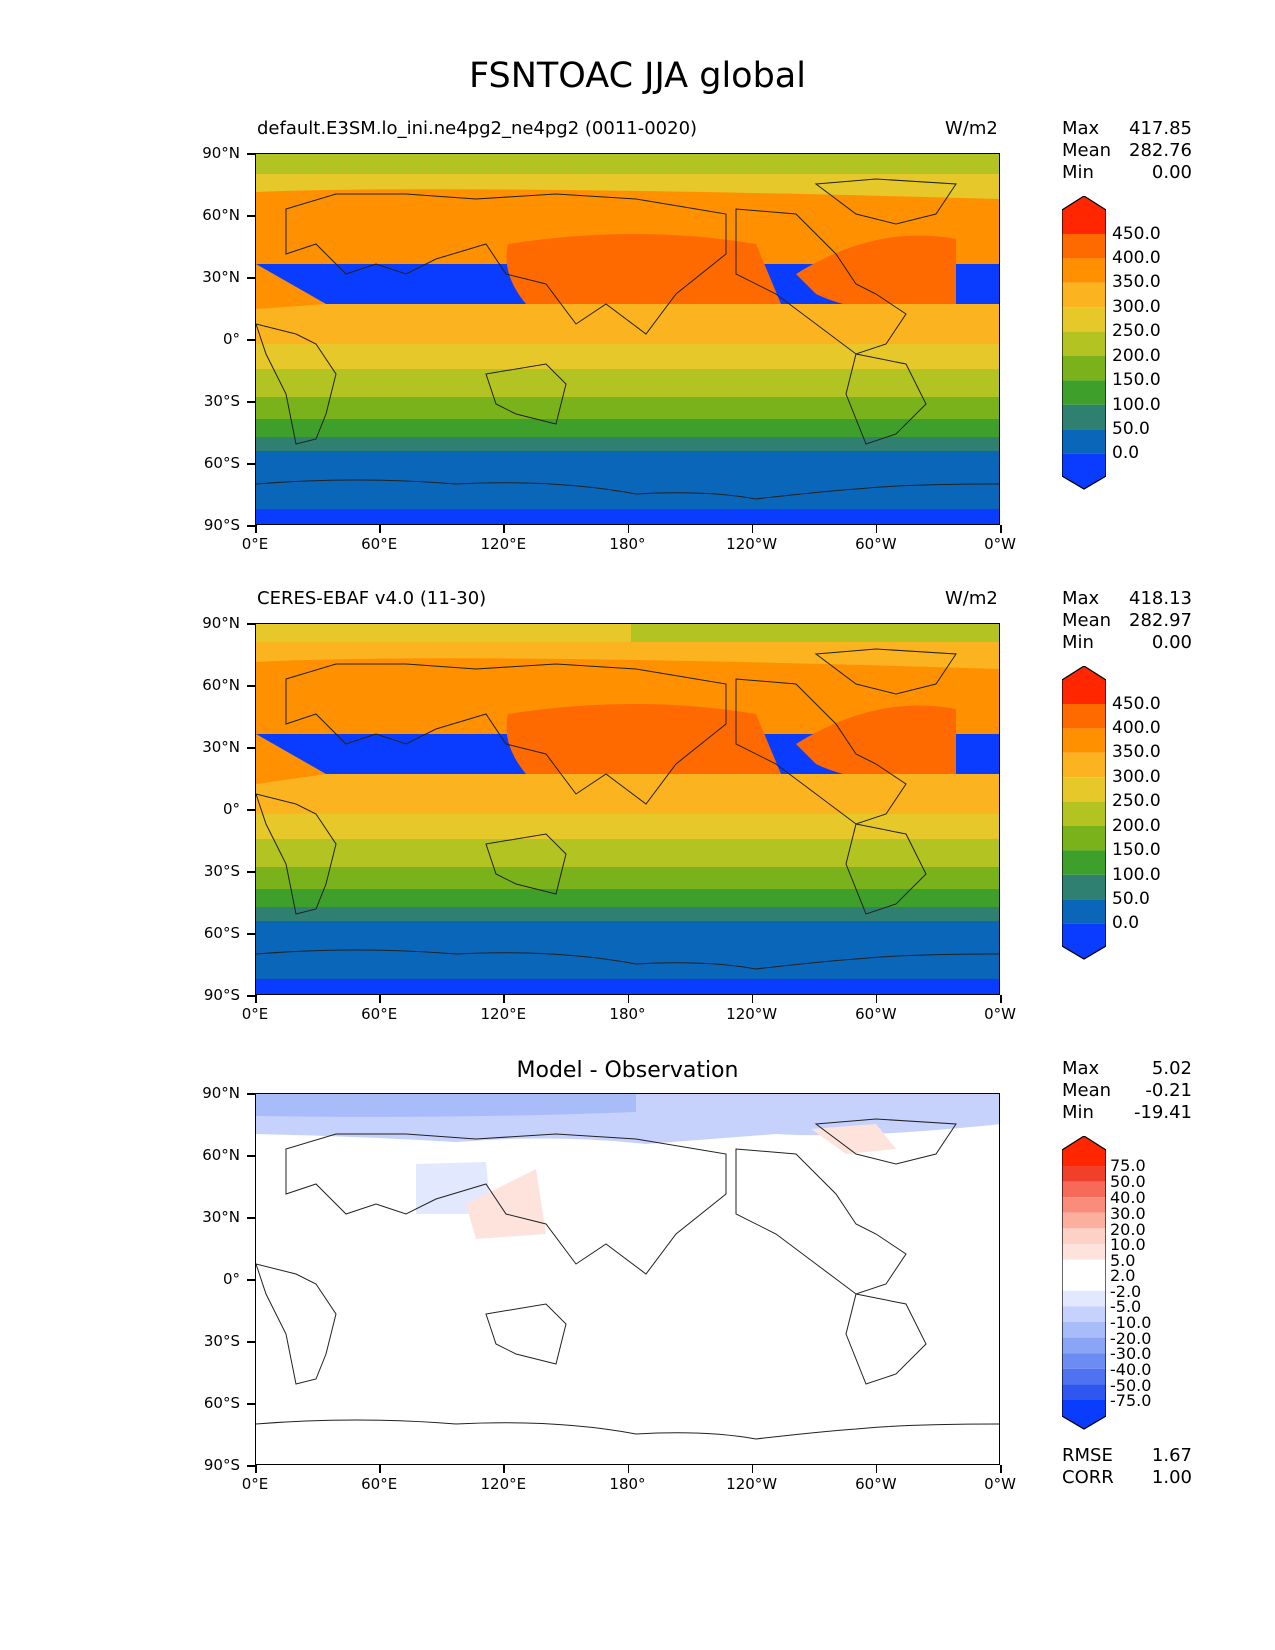 This screenshot has width=1275, height=1650. Describe the element at coordinates (1128, 1197) in the screenshot. I see `colorbar-label: 40.0` at that location.